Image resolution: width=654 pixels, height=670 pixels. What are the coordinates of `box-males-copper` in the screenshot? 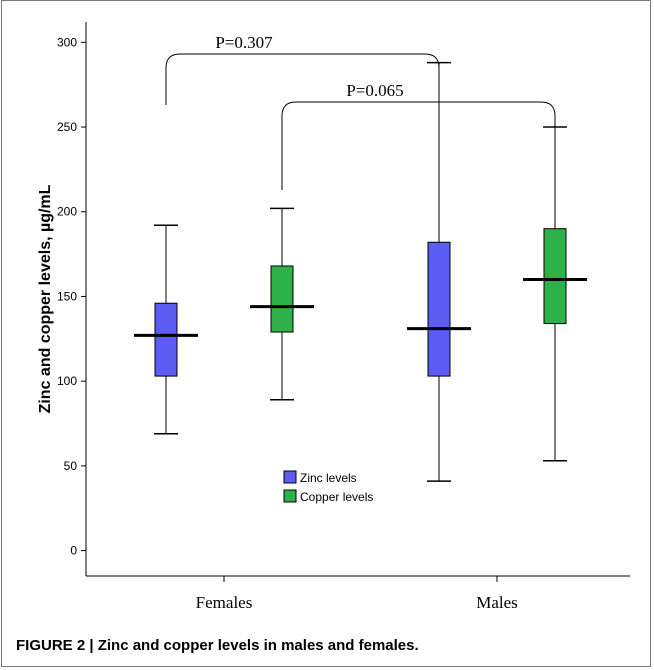 It's located at (555, 294).